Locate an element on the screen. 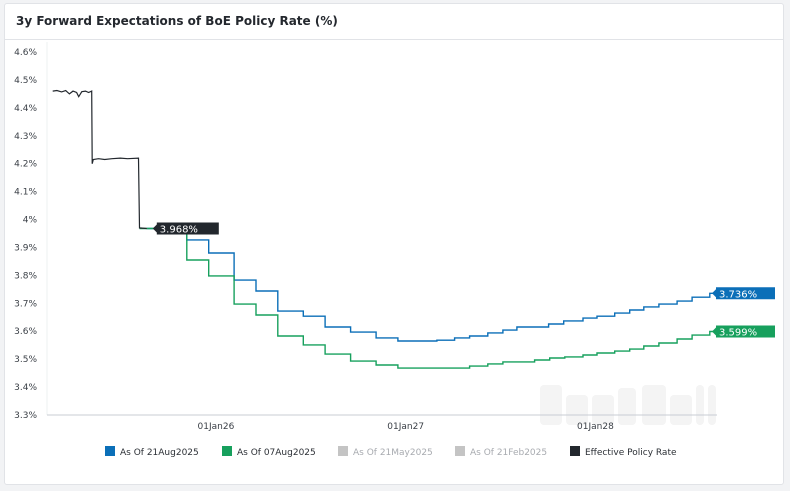 The height and width of the screenshot is (491, 790). x-tick-label: 01Jan26 is located at coordinates (216, 427).